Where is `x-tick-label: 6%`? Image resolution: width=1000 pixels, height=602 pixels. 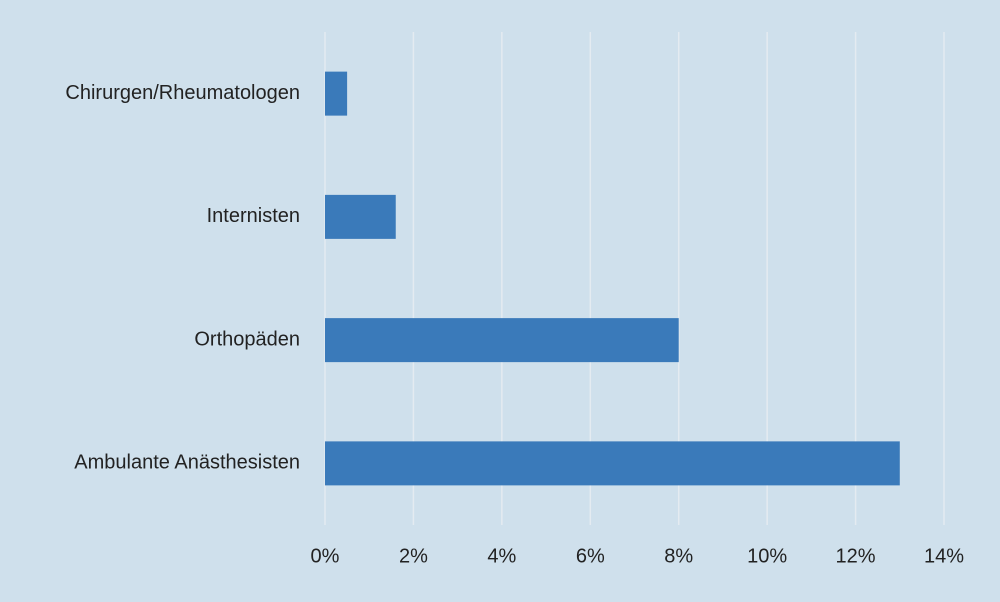 x-tick-label: 6% is located at coordinates (590, 556).